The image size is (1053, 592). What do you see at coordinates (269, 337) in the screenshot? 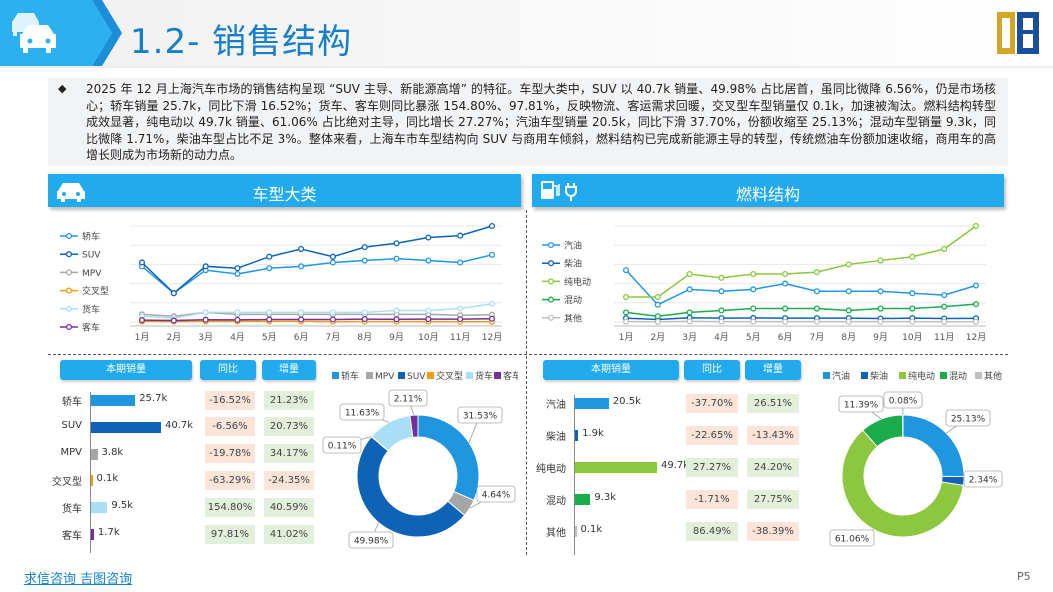
I see `x-tick-label: 5月` at bounding box center [269, 337].